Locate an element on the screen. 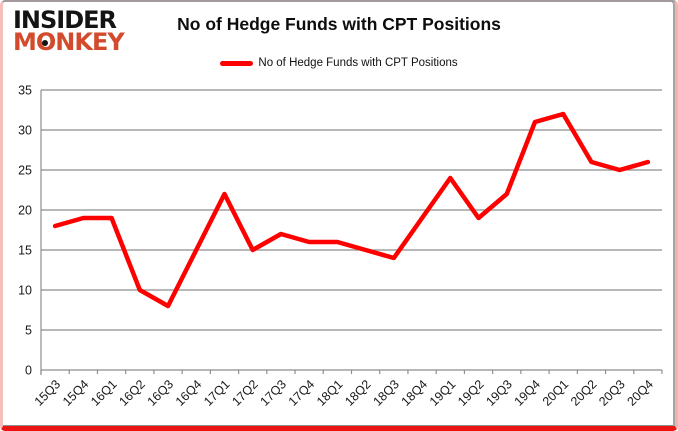 The height and width of the screenshot is (431, 678). y-axis-tick-label: 35 is located at coordinates (25, 91).